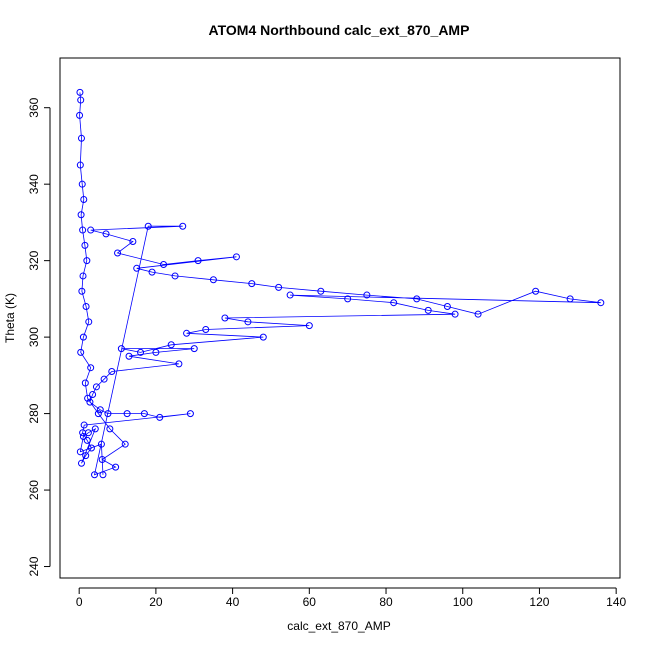 The image size is (650, 650). What do you see at coordinates (34, 260) in the screenshot?
I see `y-tick-label: 320` at bounding box center [34, 260].